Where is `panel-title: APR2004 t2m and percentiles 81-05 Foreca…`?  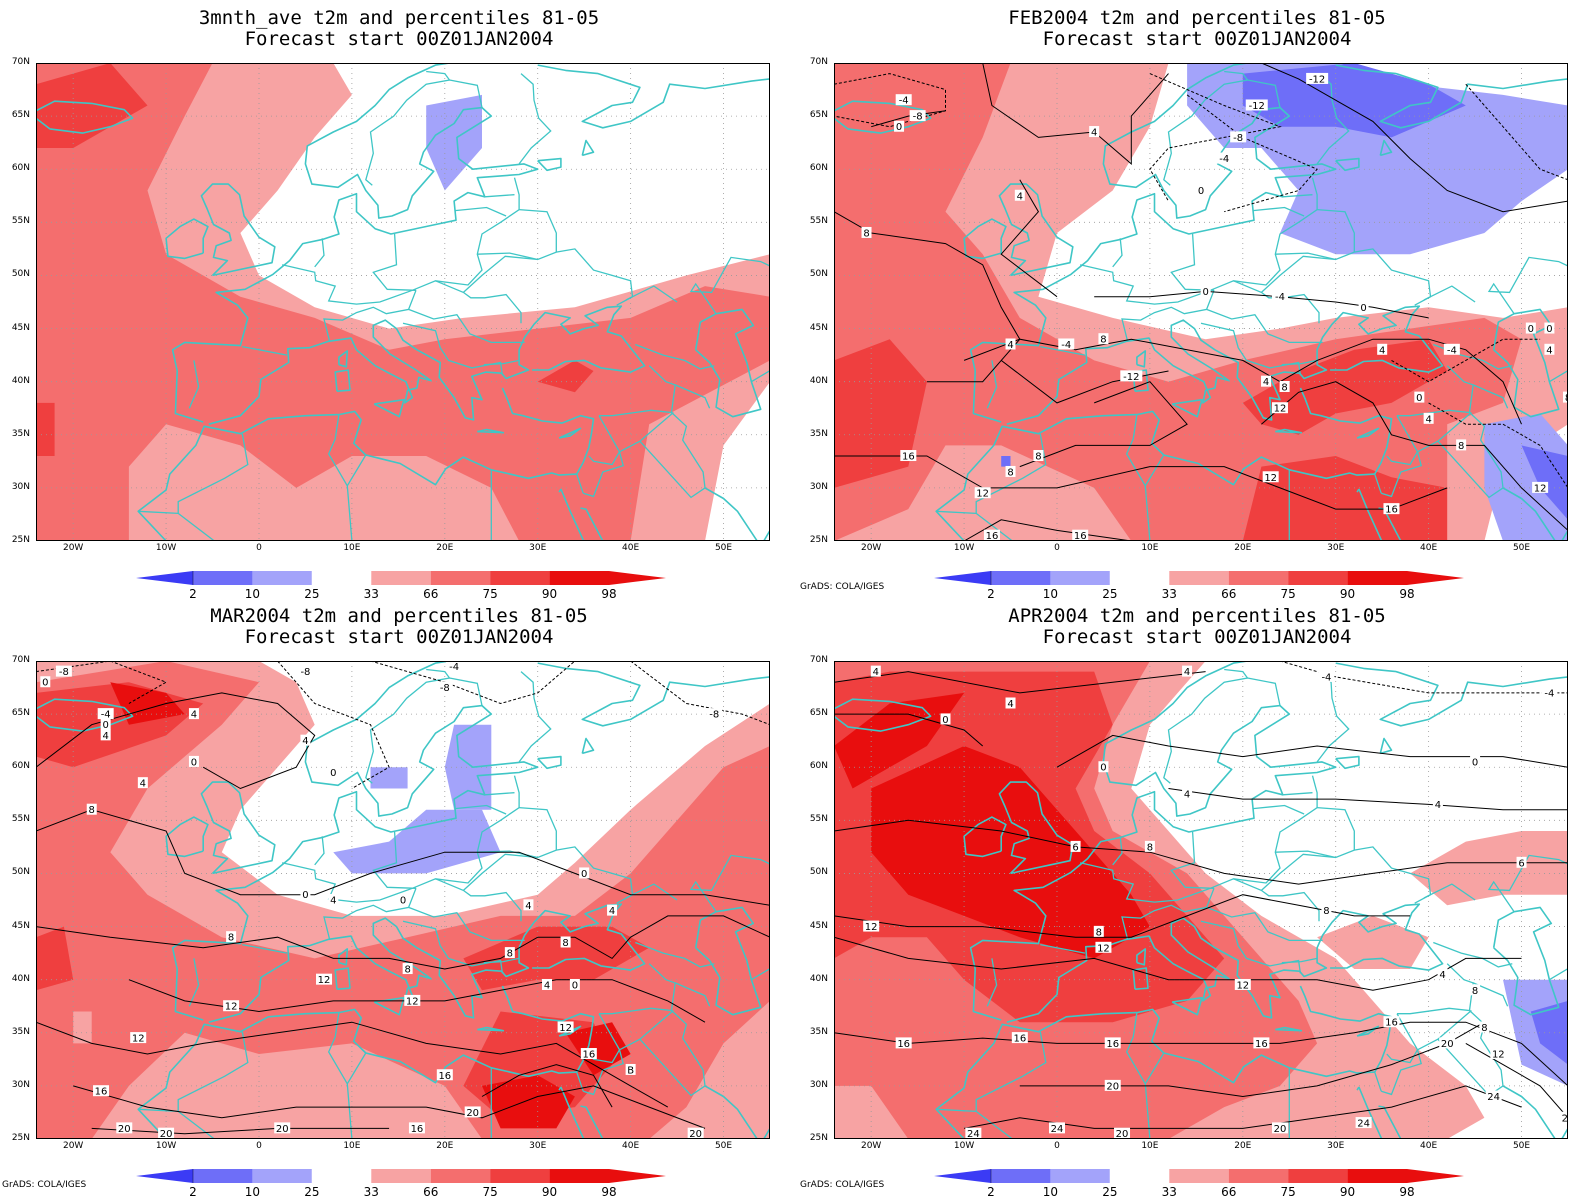 panel-title: APR2004 t2m and percentiles 81-05 Foreca… is located at coordinates (1197, 627).